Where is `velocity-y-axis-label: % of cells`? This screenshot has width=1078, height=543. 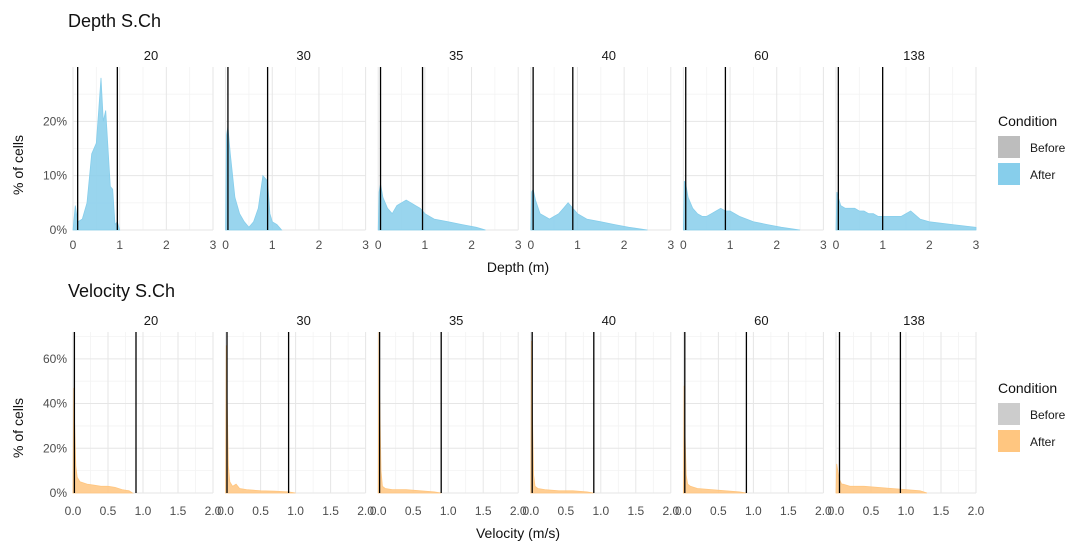
velocity-y-axis-label: % of cells is located at coordinates (18, 428).